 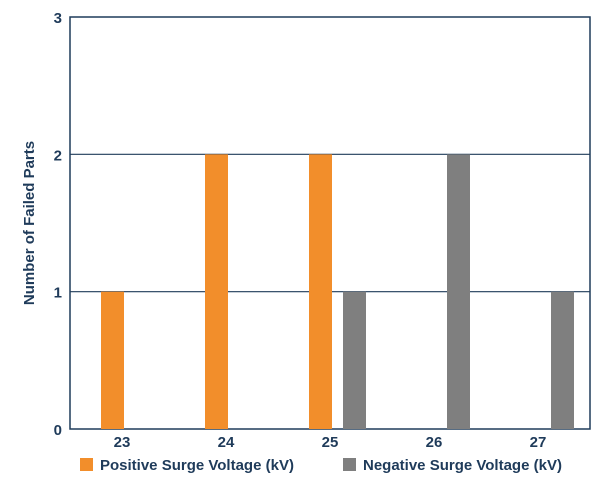 I want to click on y-axis-label: Number of Failed Parts, so click(x=29, y=223).